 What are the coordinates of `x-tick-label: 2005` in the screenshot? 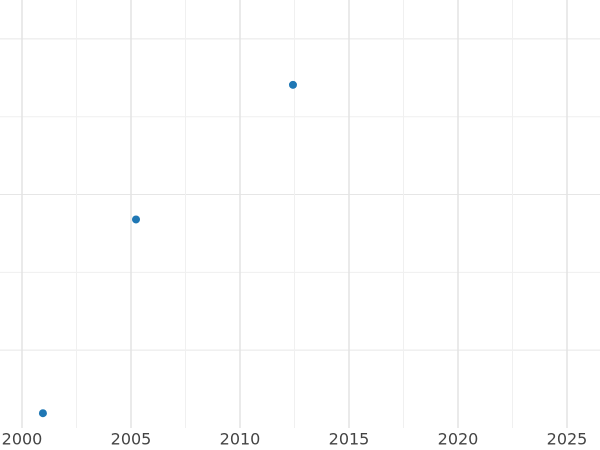 It's located at (131, 439).